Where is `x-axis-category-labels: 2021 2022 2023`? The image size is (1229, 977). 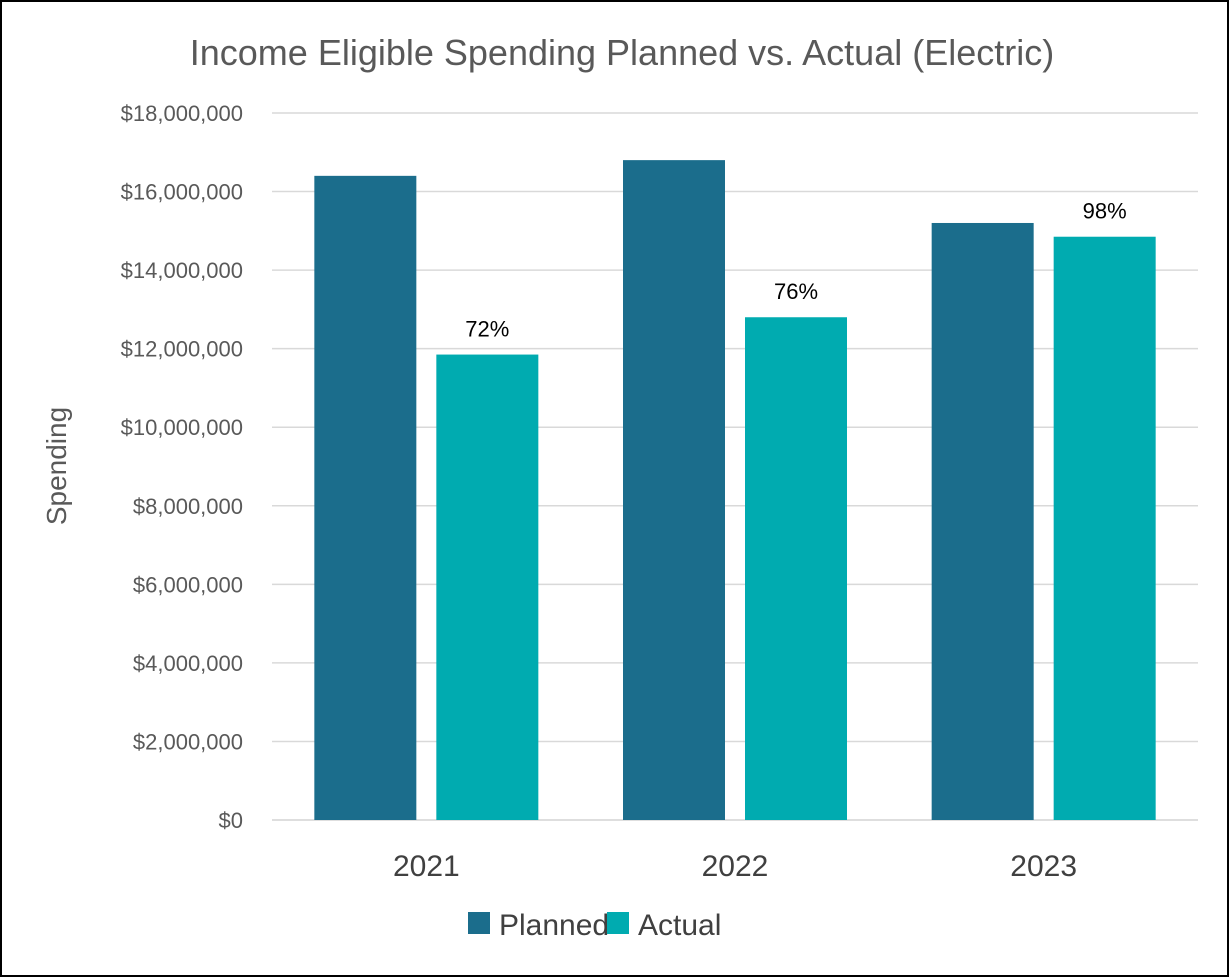 x-axis-category-labels: 2021 2022 2023 is located at coordinates (735, 866).